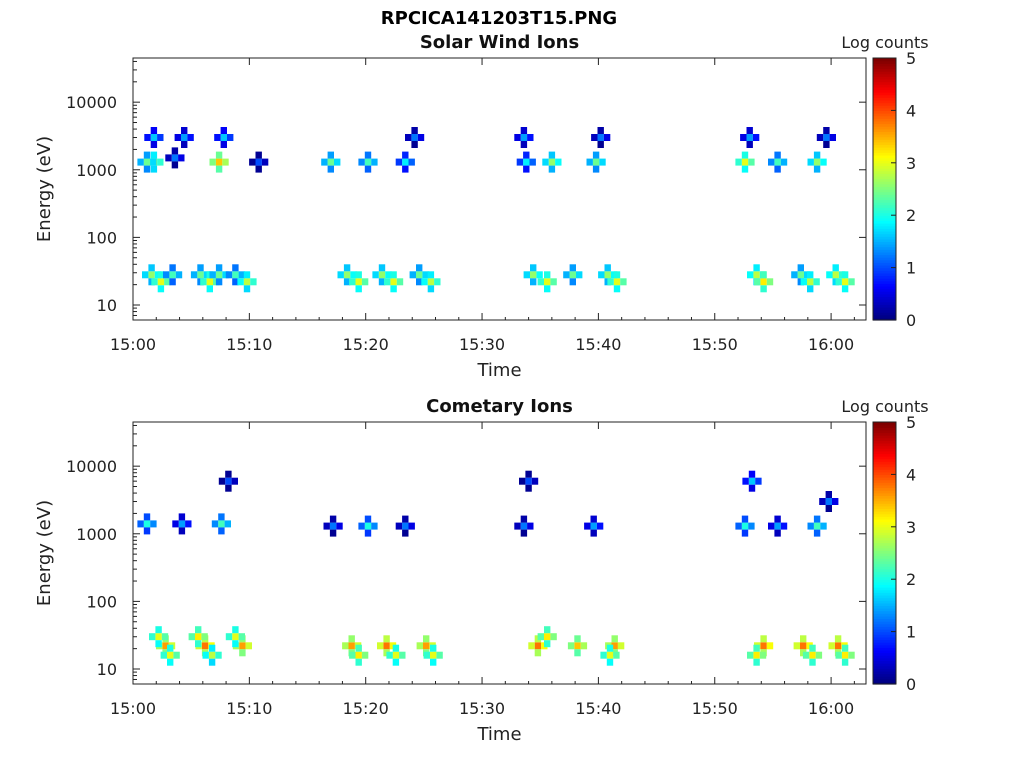 The image size is (1024, 768). I want to click on x-tick-label: 15:00, so click(133, 344).